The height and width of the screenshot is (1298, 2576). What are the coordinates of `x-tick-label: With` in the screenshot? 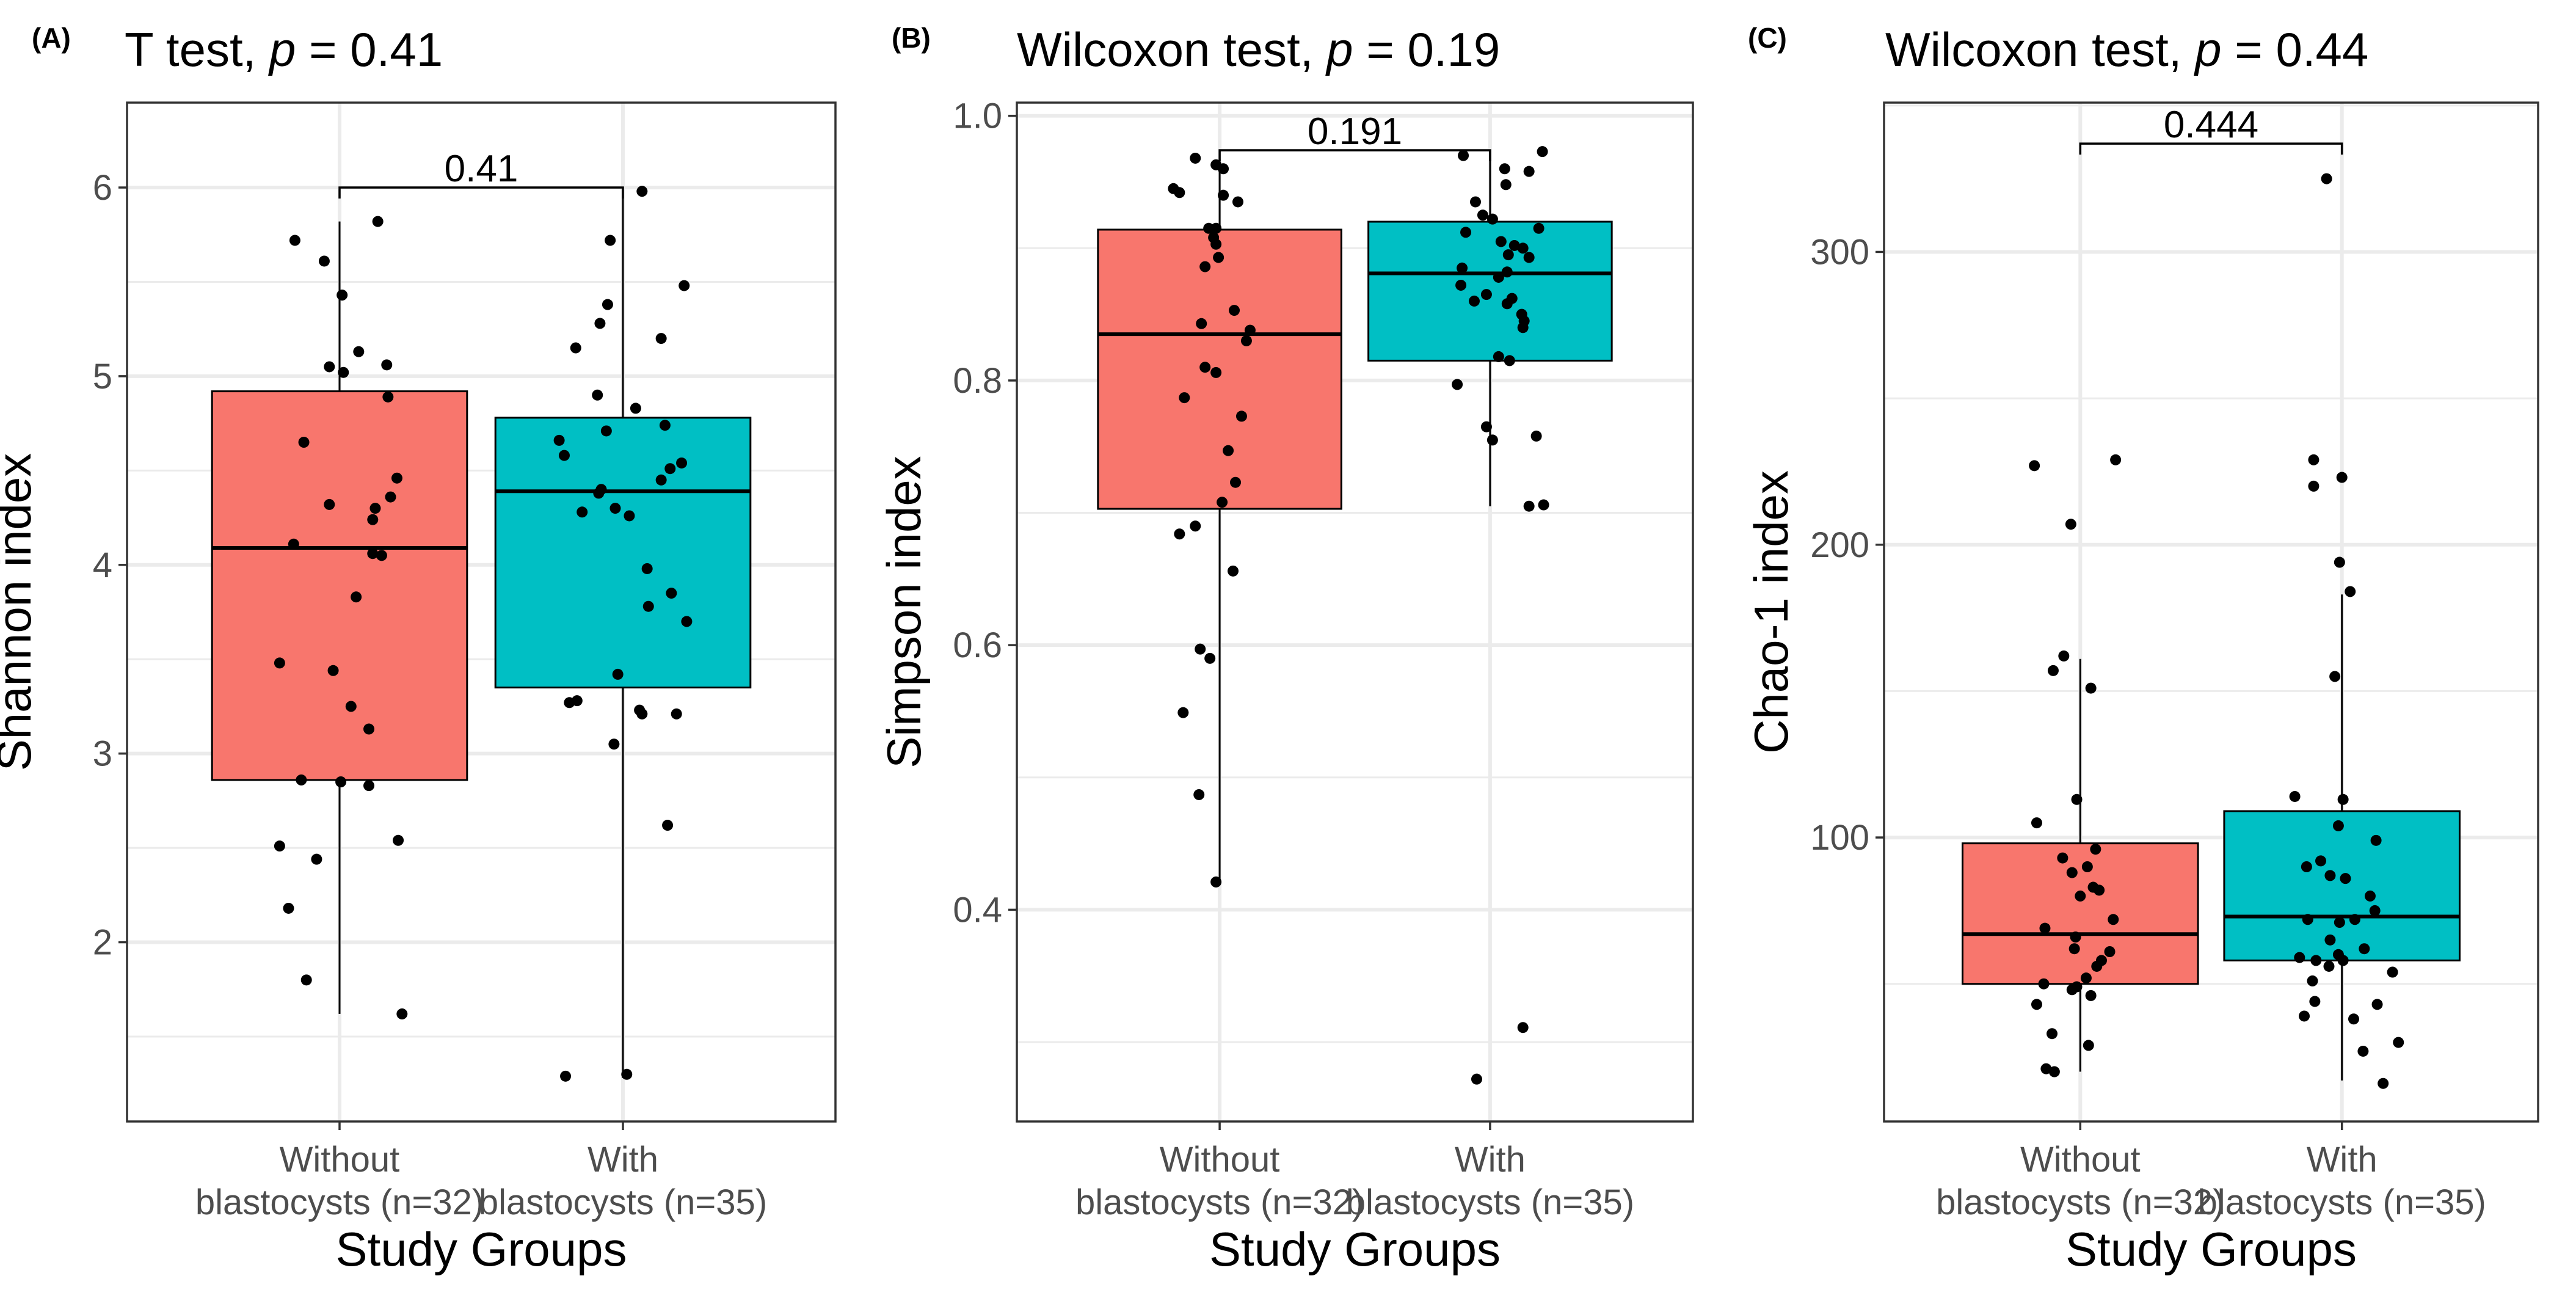 It's located at (1490, 1160).